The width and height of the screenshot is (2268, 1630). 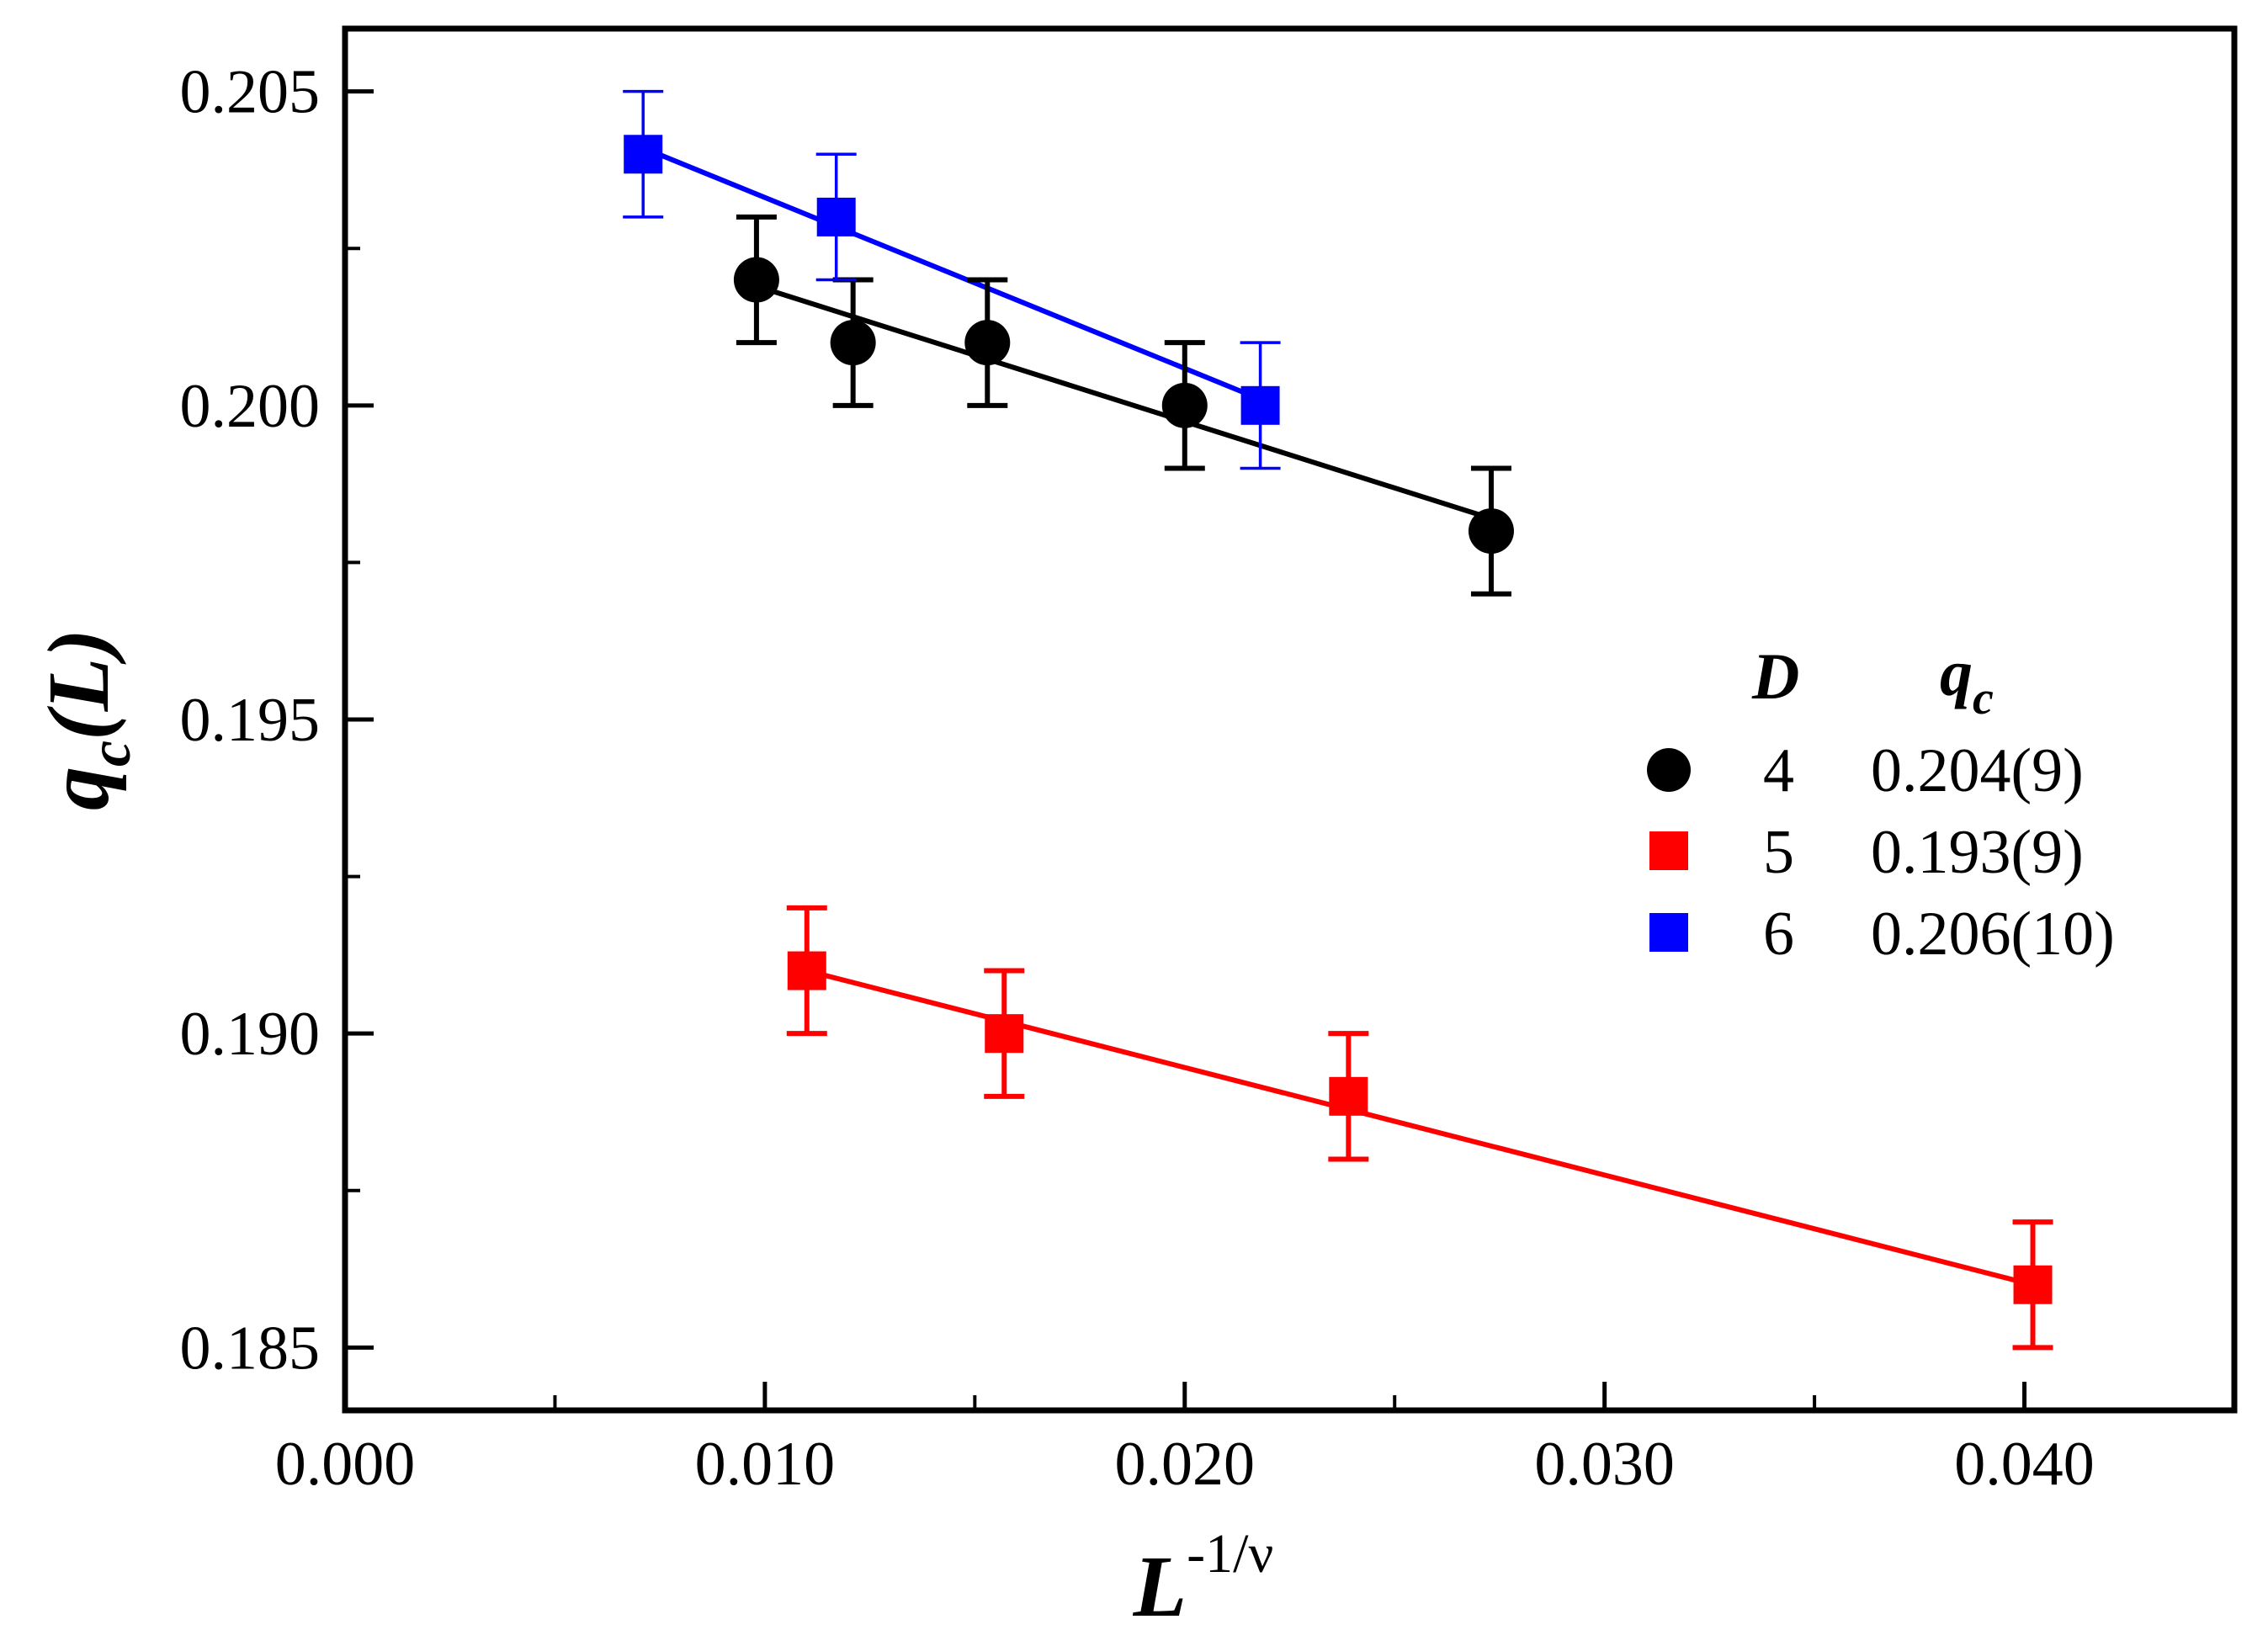 What do you see at coordinates (1993, 934) in the screenshot?
I see `legend-qc-value: 0.206(10)` at bounding box center [1993, 934].